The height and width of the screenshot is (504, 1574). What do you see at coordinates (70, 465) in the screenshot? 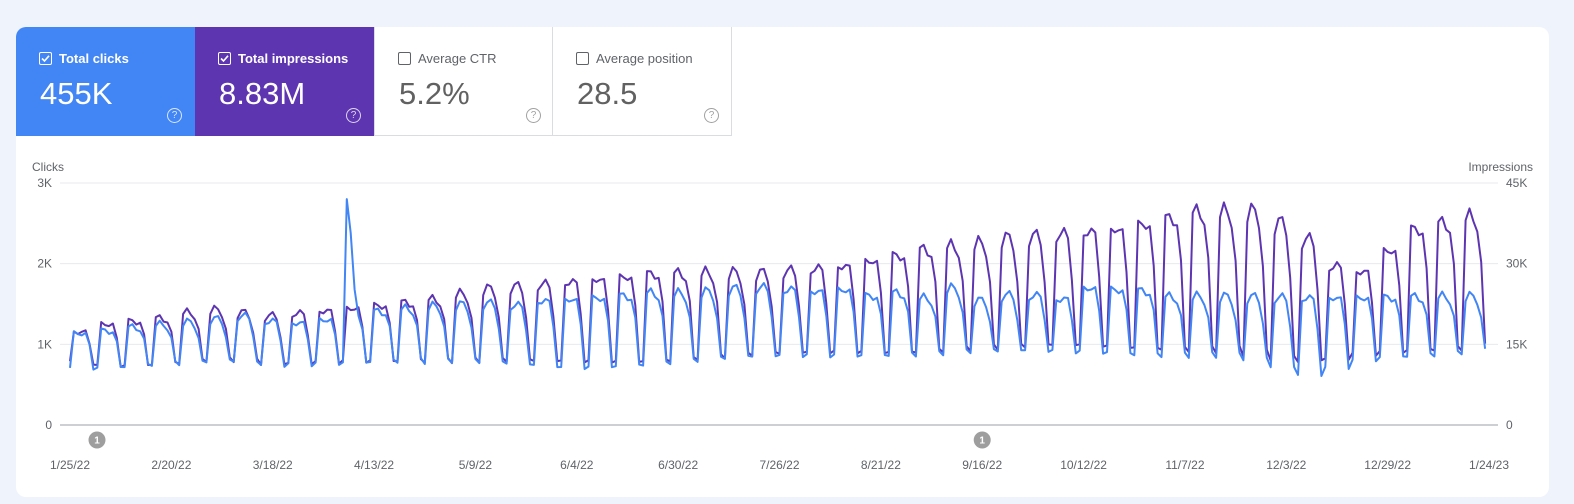
I see `x-axis-tick: 1/25/22` at bounding box center [70, 465].